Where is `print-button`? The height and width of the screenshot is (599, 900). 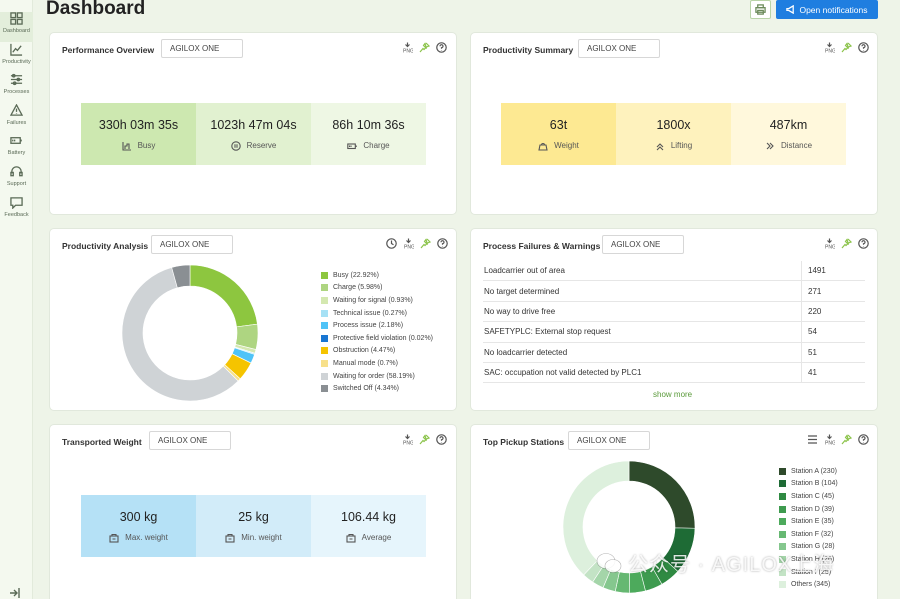
print-button is located at coordinates (760, 9).